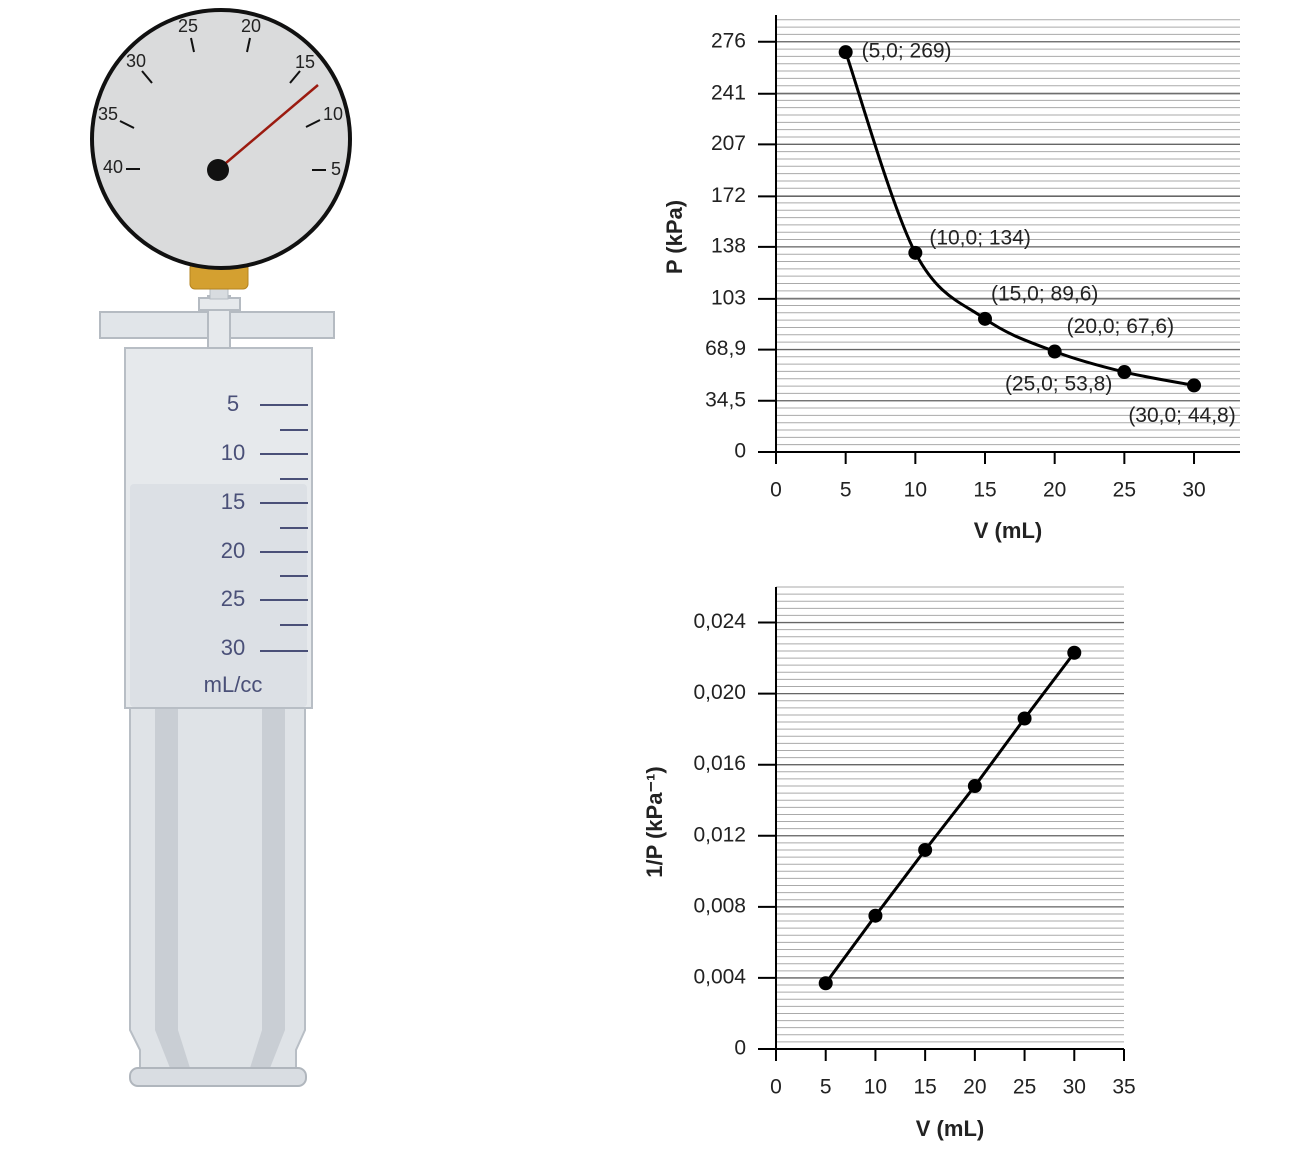 Image resolution: width=1300 pixels, height=1157 pixels. What do you see at coordinates (188, 26) in the screenshot?
I see `gauge-label: 25` at bounding box center [188, 26].